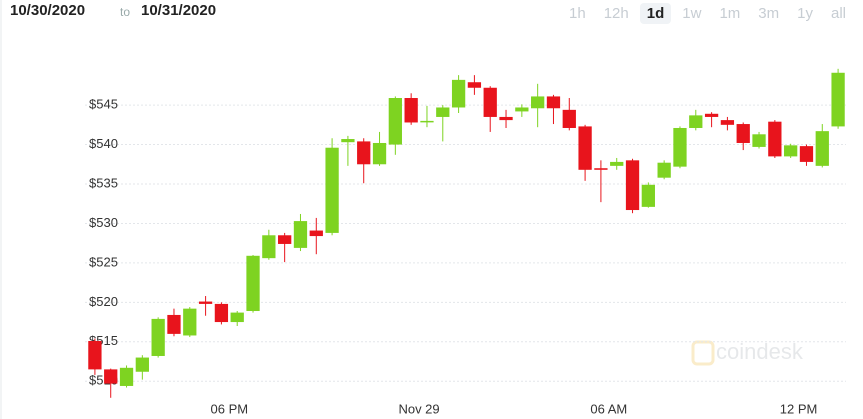 Image resolution: width=863 pixels, height=419 pixels. What do you see at coordinates (418, 408) in the screenshot?
I see `x-tick-label: Nov 29` at bounding box center [418, 408].